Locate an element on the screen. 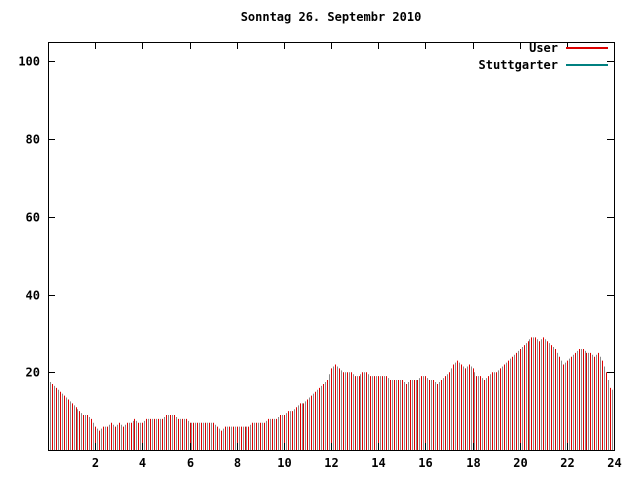 This screenshot has width=640, height=480. legend-line-user is located at coordinates (587, 48).